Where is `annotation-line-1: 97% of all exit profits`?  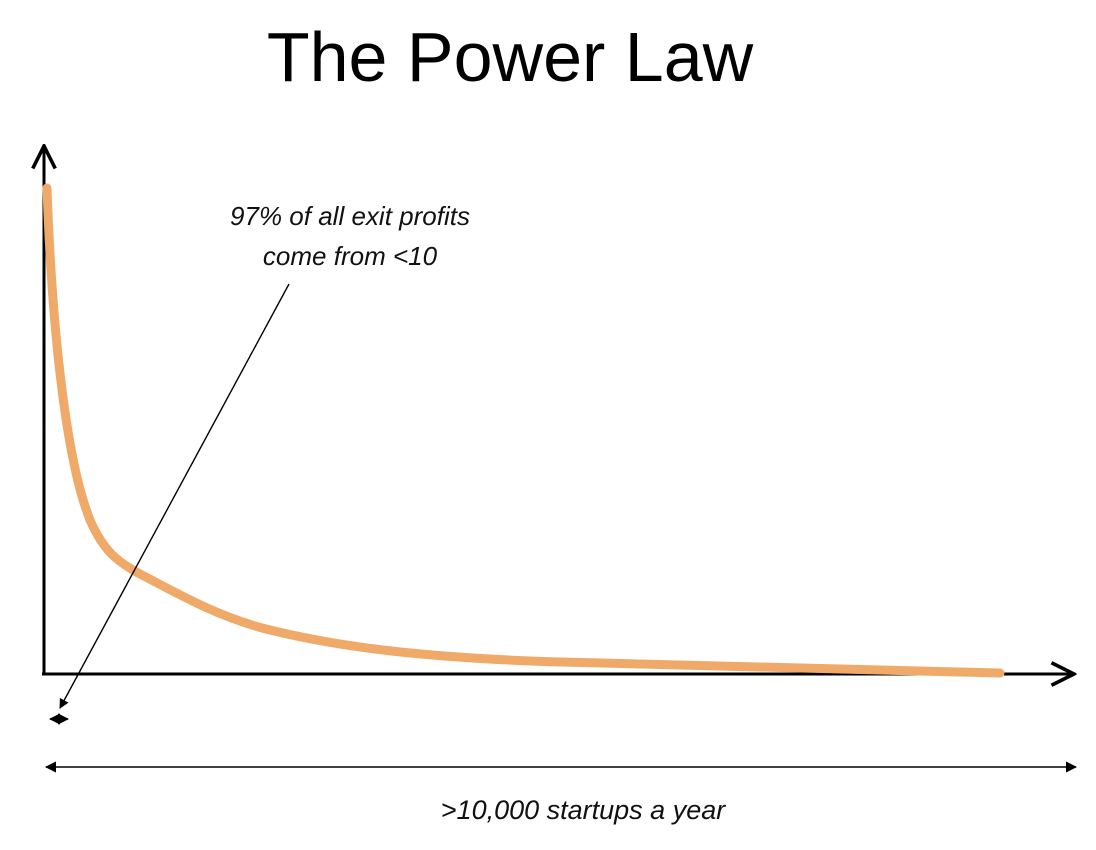 annotation-line-1: 97% of all exit profits is located at coordinates (350, 216).